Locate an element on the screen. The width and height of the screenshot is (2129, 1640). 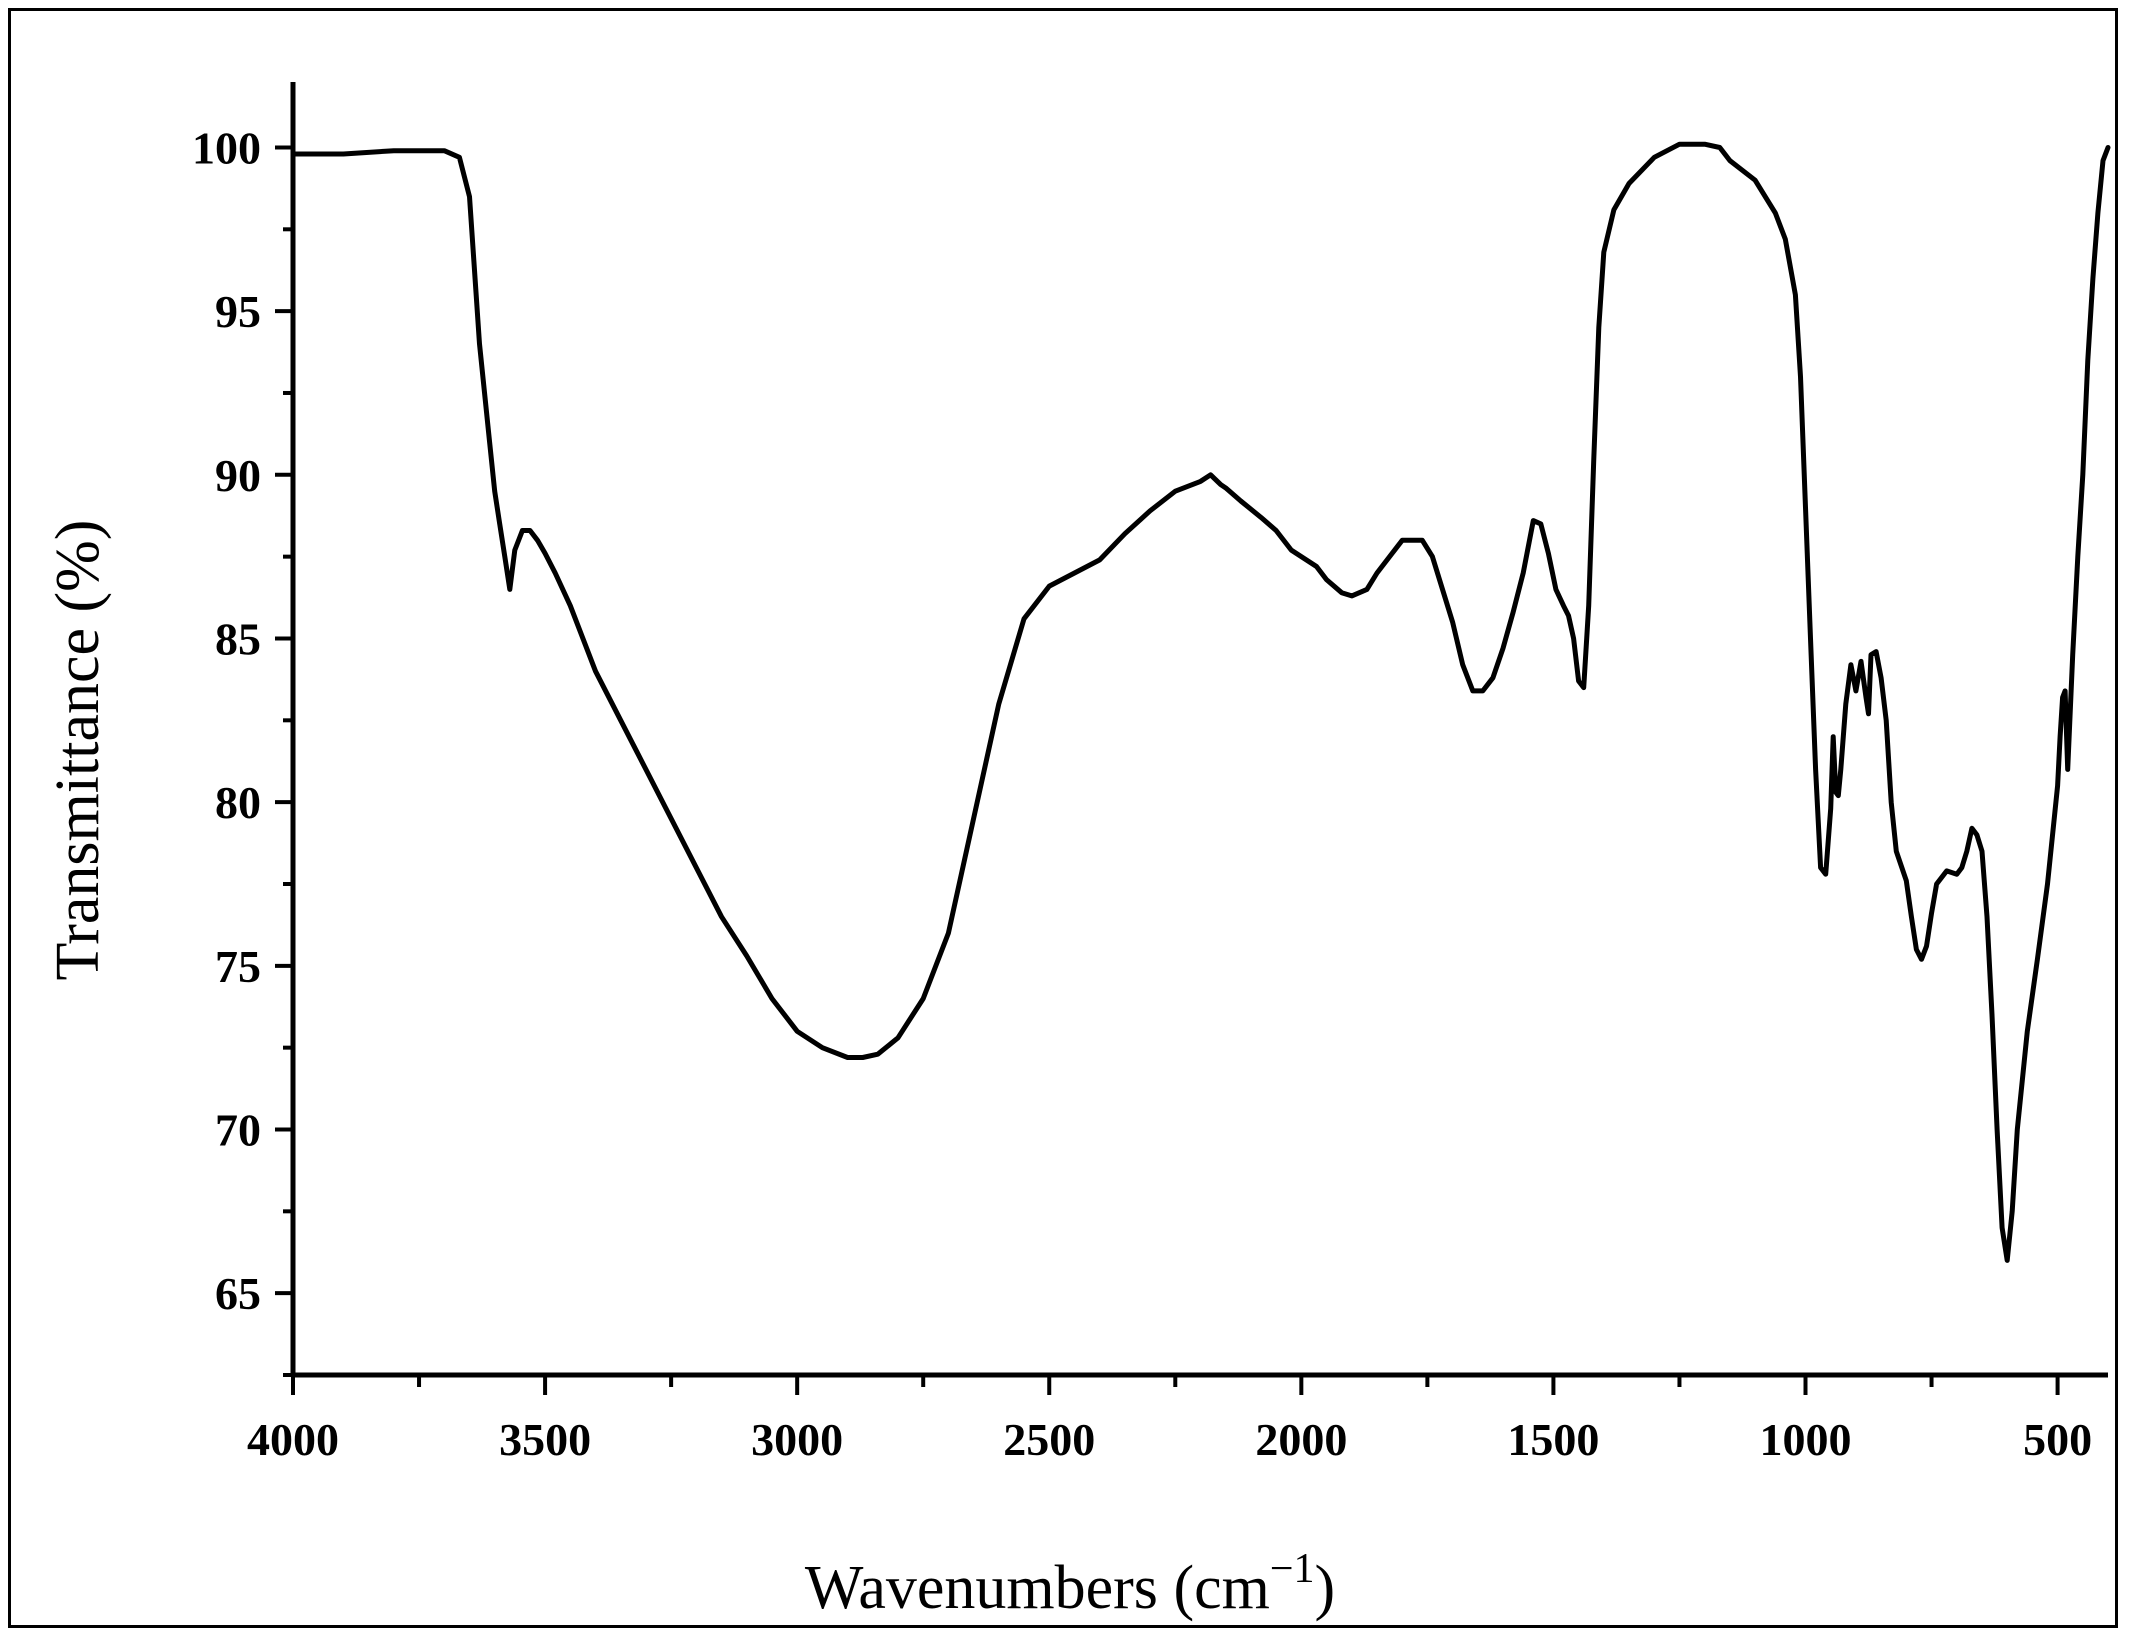
x-axis-title-superscript: −1 is located at coordinates (1292, 1569).